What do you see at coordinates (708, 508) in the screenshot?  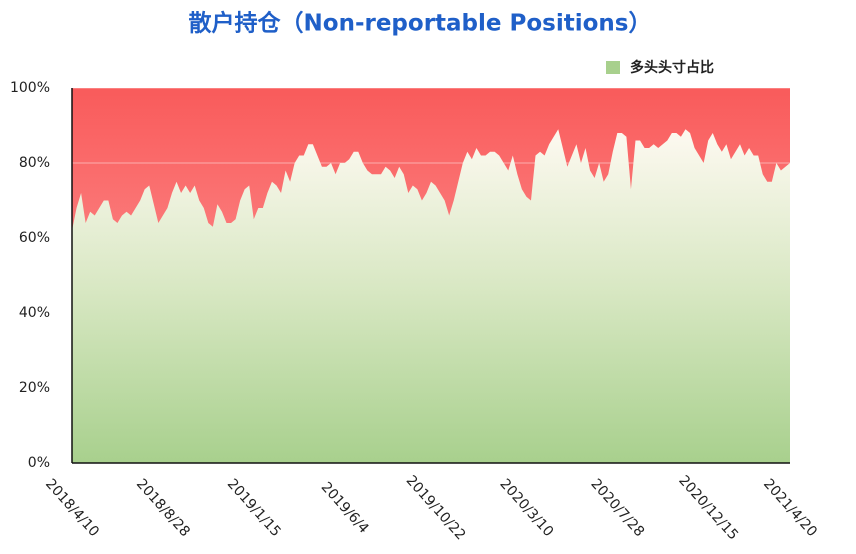 I see `x-tick-label: 2020/12/15` at bounding box center [708, 508].